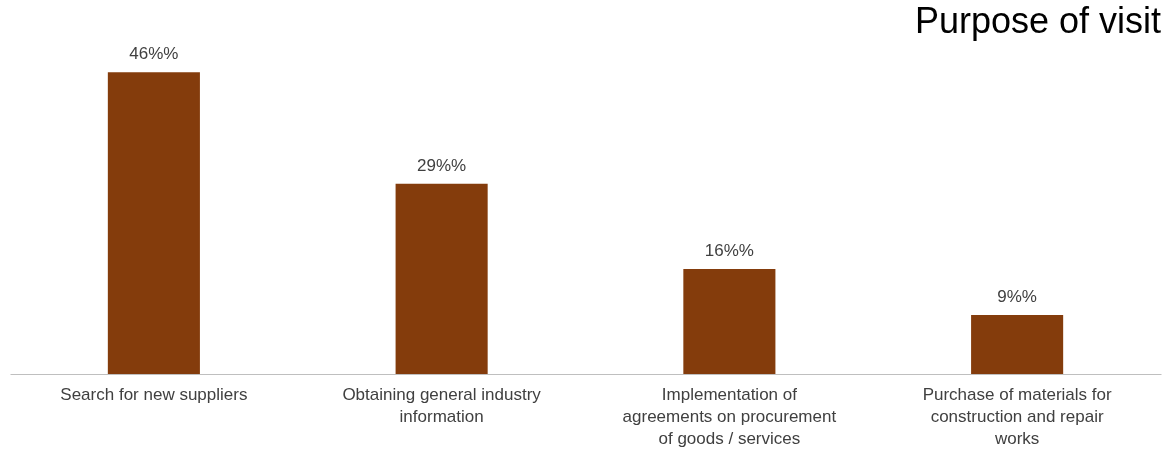 This screenshot has height=451, width=1176. I want to click on x-tick-label: Obtaining general industry information, so click(442, 405).